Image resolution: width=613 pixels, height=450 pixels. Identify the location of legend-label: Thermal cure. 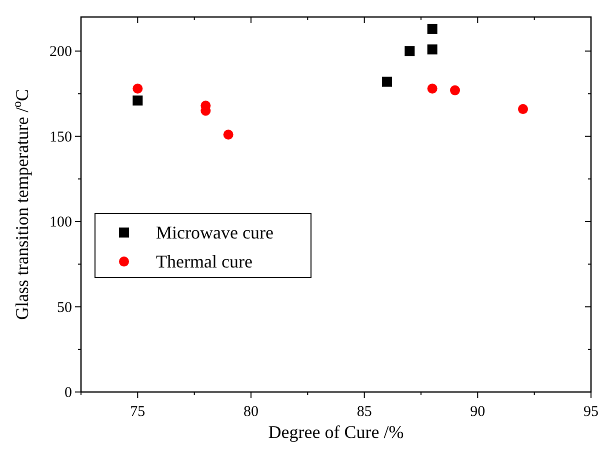
(204, 262).